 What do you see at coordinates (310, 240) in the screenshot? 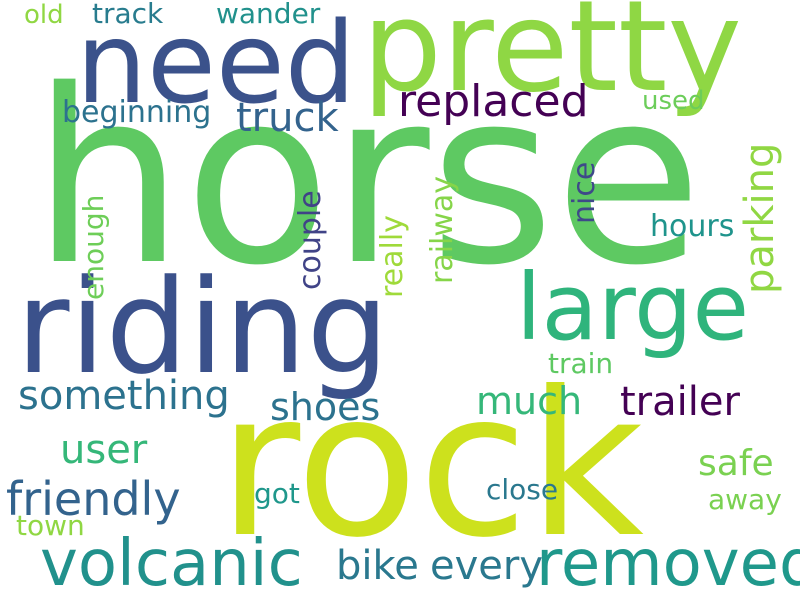
I see `word-couple: couple` at bounding box center [310, 240].